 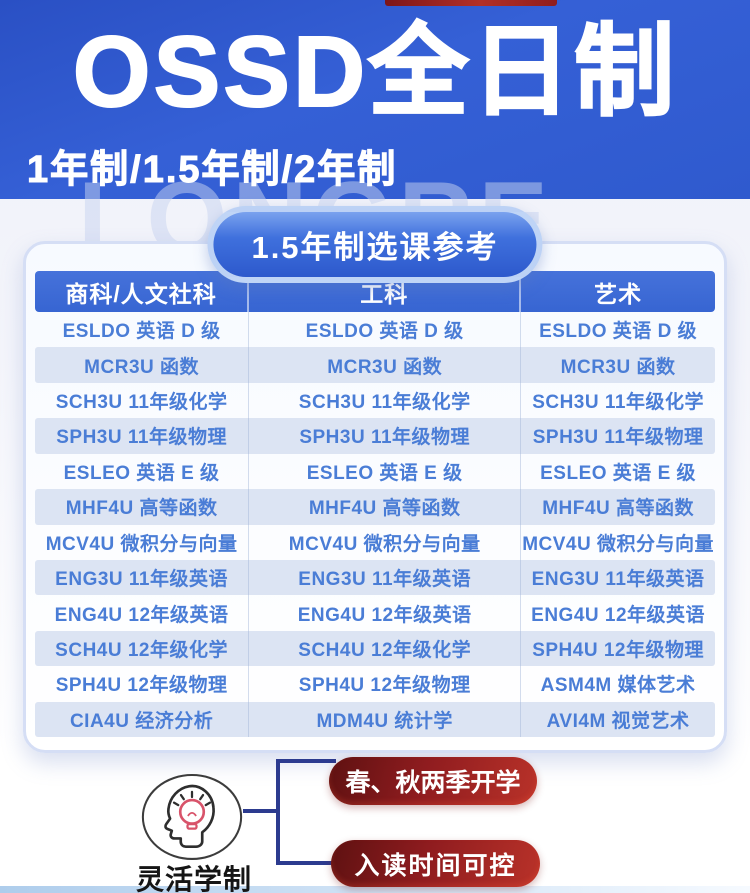 I want to click on table-row: ENG4U 12年级英语 ENG4U 12年级英语 ENG4U 12年级英语, so click(x=375, y=613).